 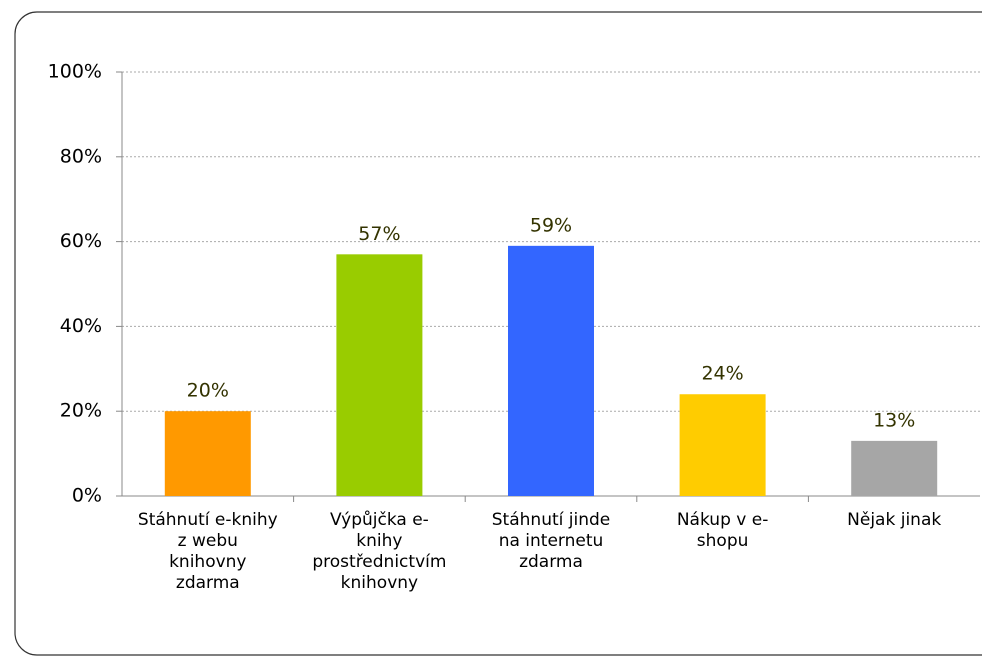 What do you see at coordinates (722, 530) in the screenshot?
I see `x-tick-label: Nákup v e-shopu` at bounding box center [722, 530].